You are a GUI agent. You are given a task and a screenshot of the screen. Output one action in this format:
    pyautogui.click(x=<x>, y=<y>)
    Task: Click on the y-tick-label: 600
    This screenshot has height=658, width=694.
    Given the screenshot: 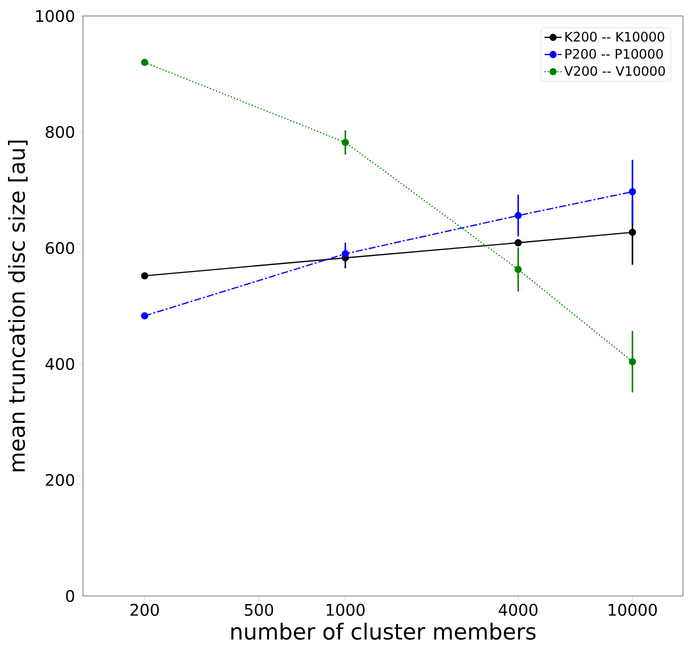 What is the action you would take?
    pyautogui.click(x=60, y=248)
    